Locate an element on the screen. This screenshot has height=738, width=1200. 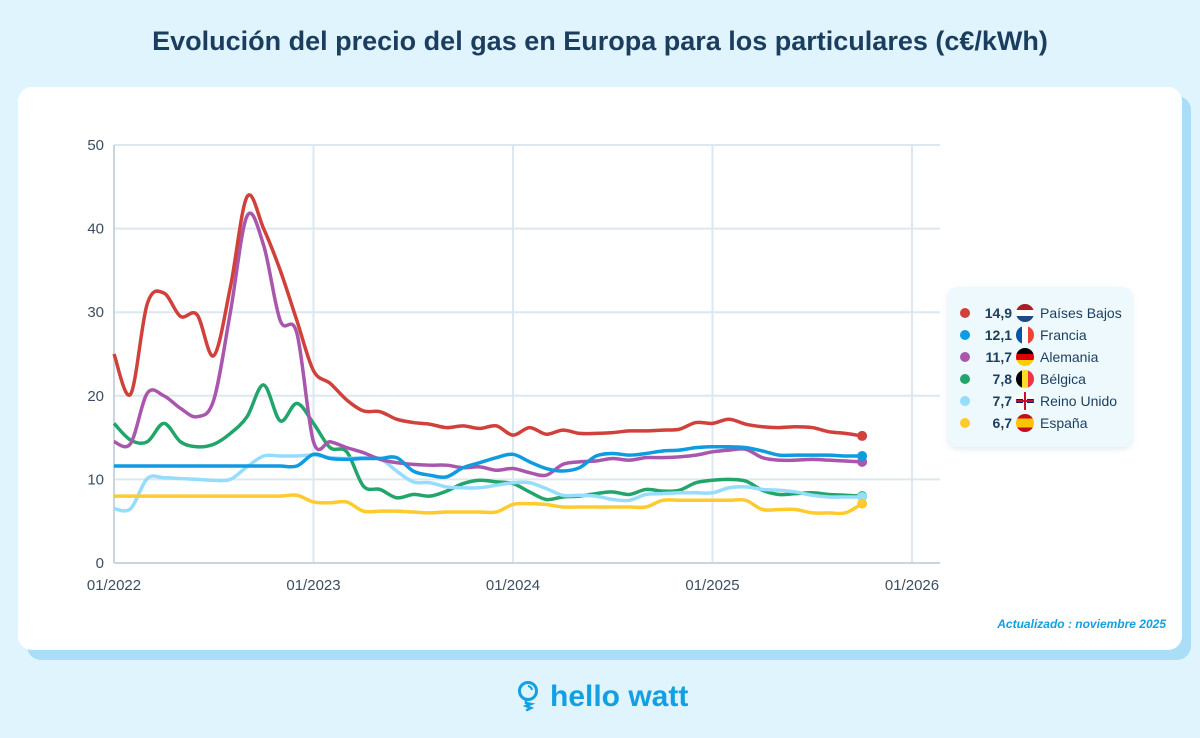
flag-fr-icon is located at coordinates (1025, 335).